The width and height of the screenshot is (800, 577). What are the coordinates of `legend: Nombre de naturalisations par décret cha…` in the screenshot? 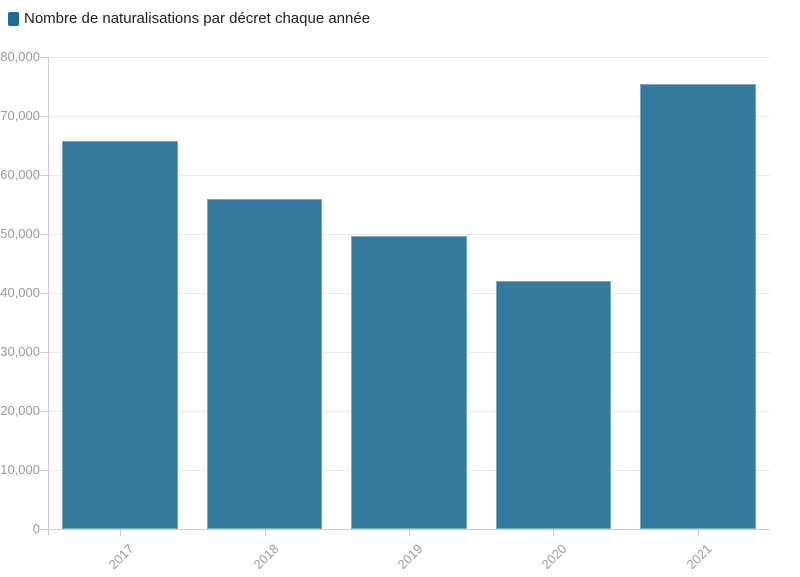 It's located at (189, 19).